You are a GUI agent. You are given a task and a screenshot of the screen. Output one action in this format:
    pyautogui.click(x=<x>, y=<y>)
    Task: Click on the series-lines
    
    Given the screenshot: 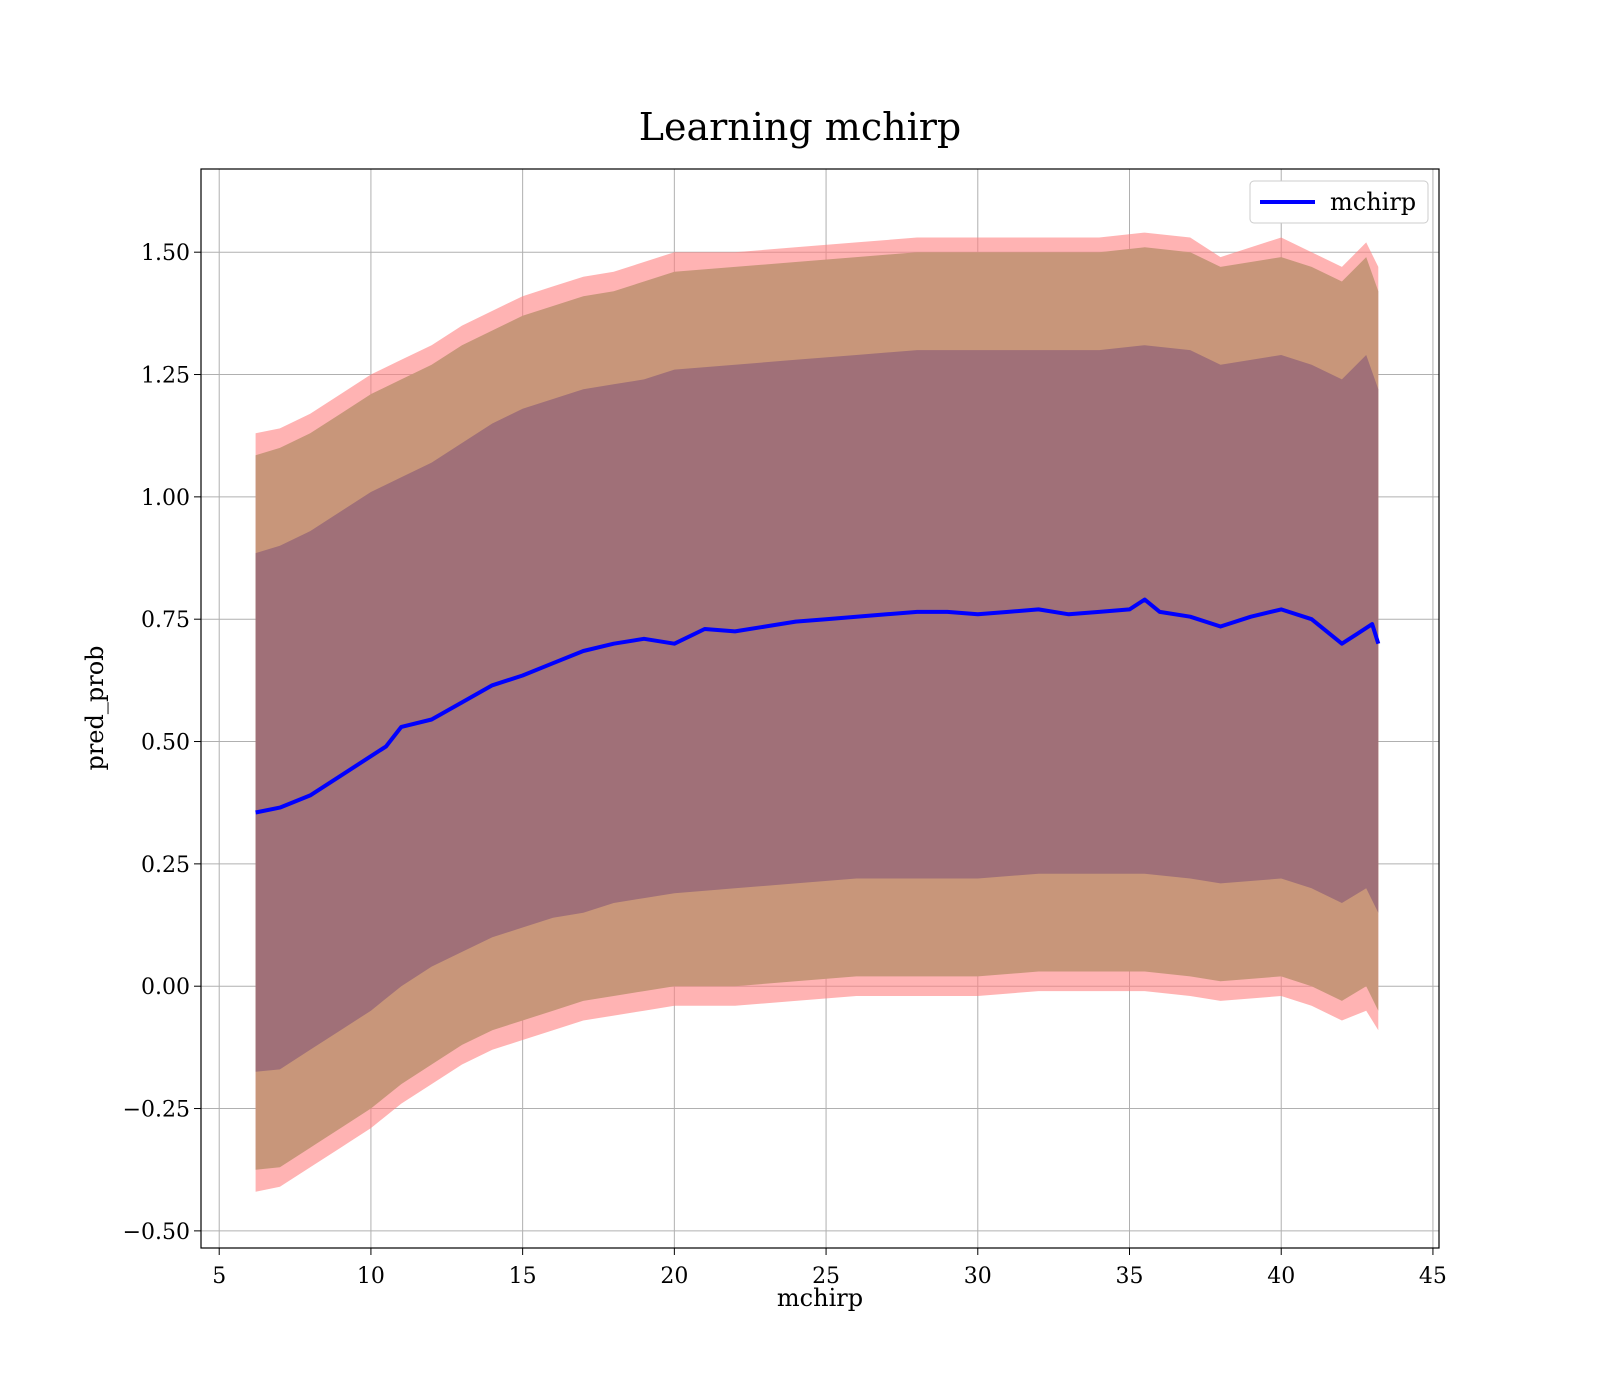 What is the action you would take?
    pyautogui.click(x=818, y=706)
    